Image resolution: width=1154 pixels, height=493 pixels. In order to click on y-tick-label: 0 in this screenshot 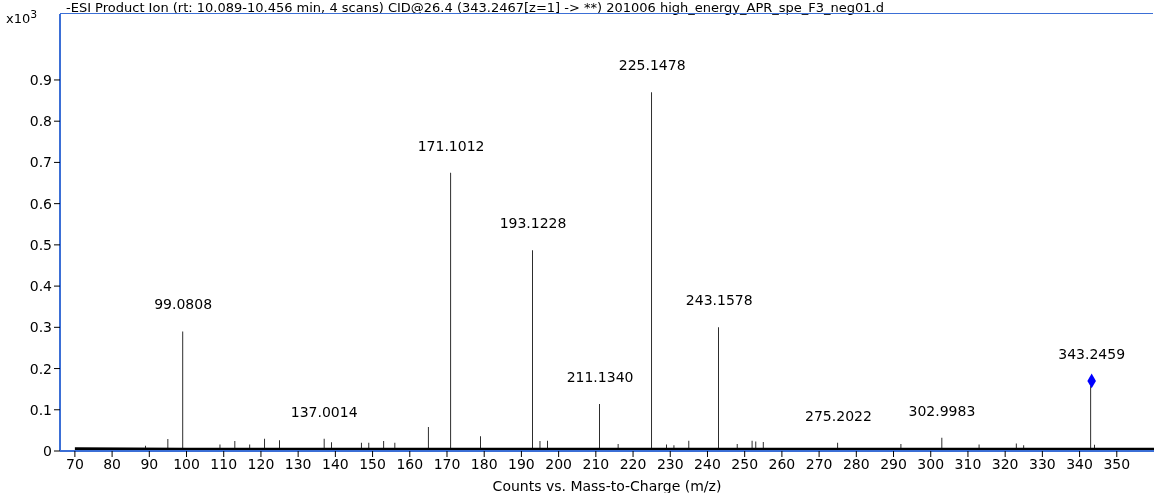, I will do `click(47, 450)`.